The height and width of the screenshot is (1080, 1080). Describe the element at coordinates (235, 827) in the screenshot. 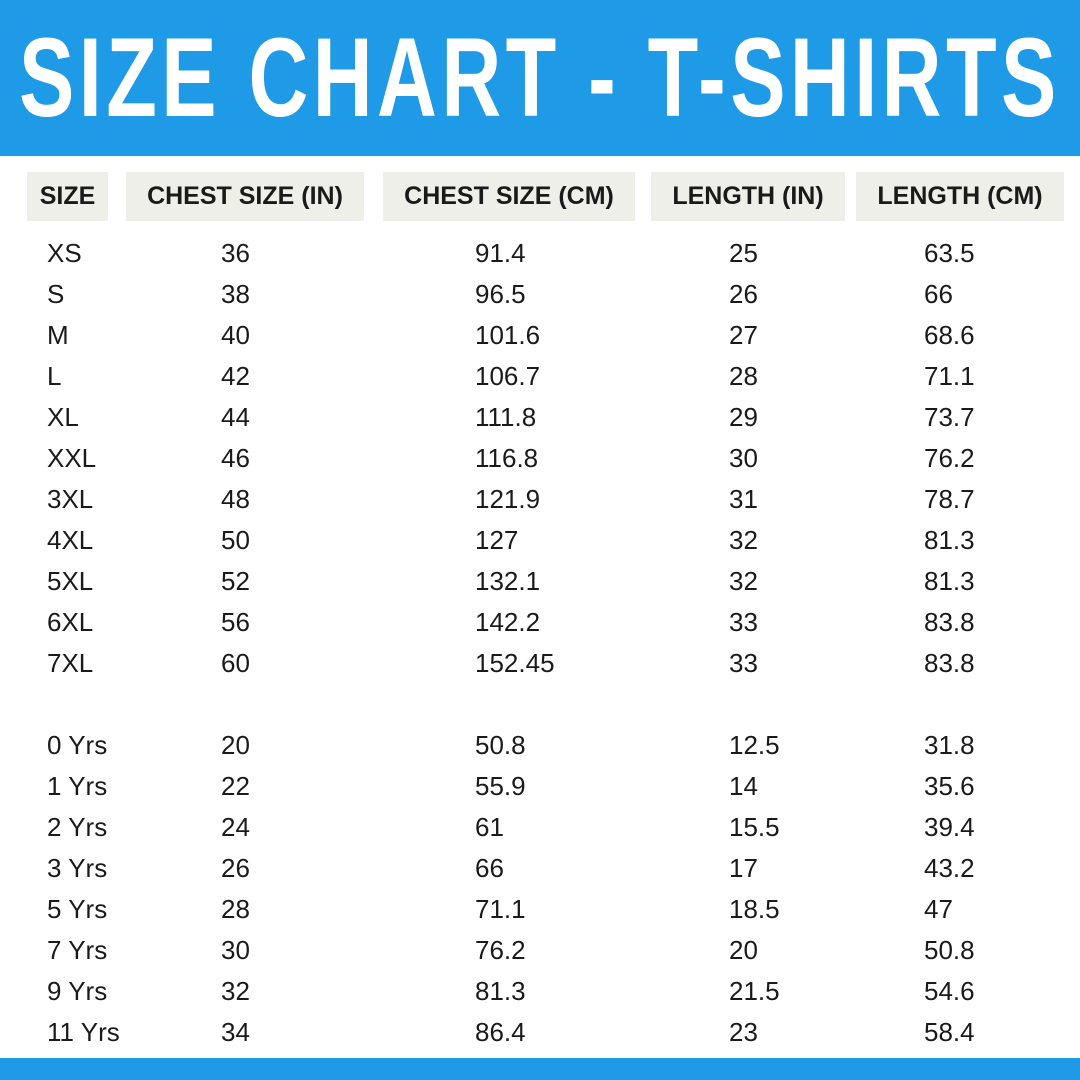

I see `cell-chest-in: 24` at that location.